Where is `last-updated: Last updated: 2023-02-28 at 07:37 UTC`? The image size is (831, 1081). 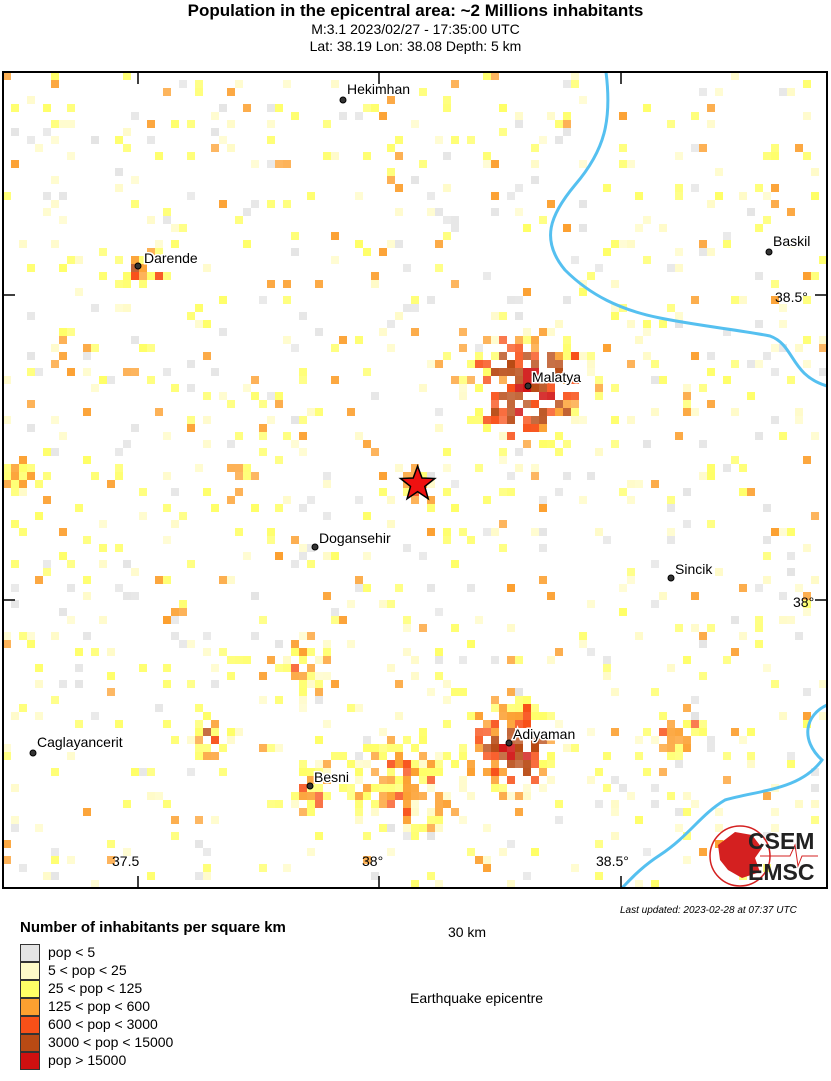 last-updated: Last updated: 2023-02-28 at 07:37 UTC is located at coordinates (708, 910).